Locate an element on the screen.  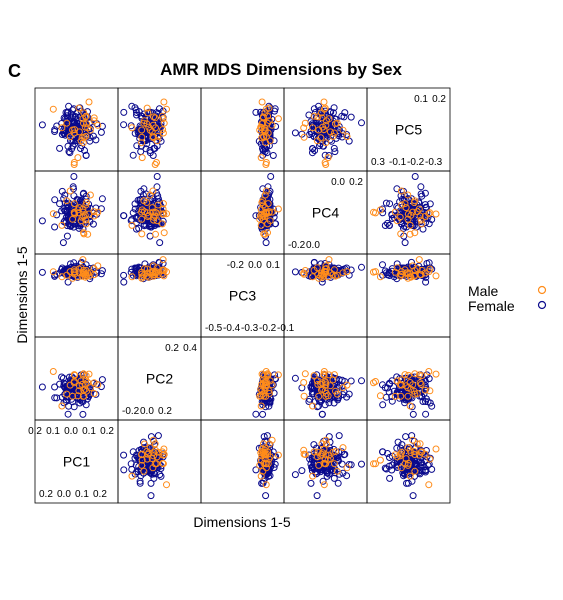
matrix-cell-3-3: PC3-0.2 0.0 0.1-0.5 -0.4 -0.3 -0.2 -0.1 is located at coordinates (248, 295).